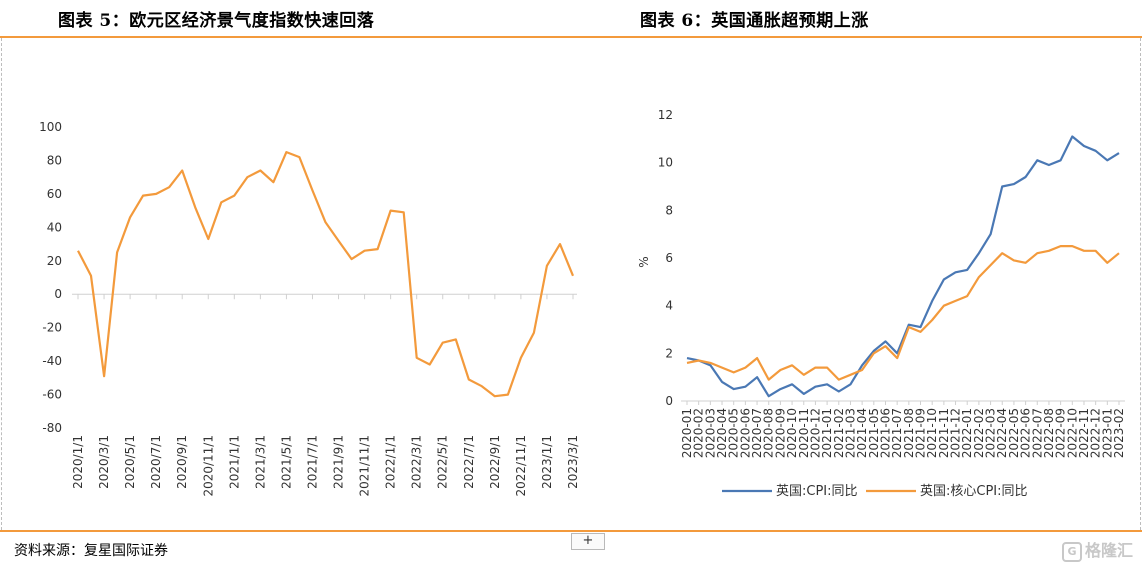 The width and height of the screenshot is (1142, 565). Describe the element at coordinates (956, 433) in the screenshot. I see `x-tick-label: 2021-12` at that location.